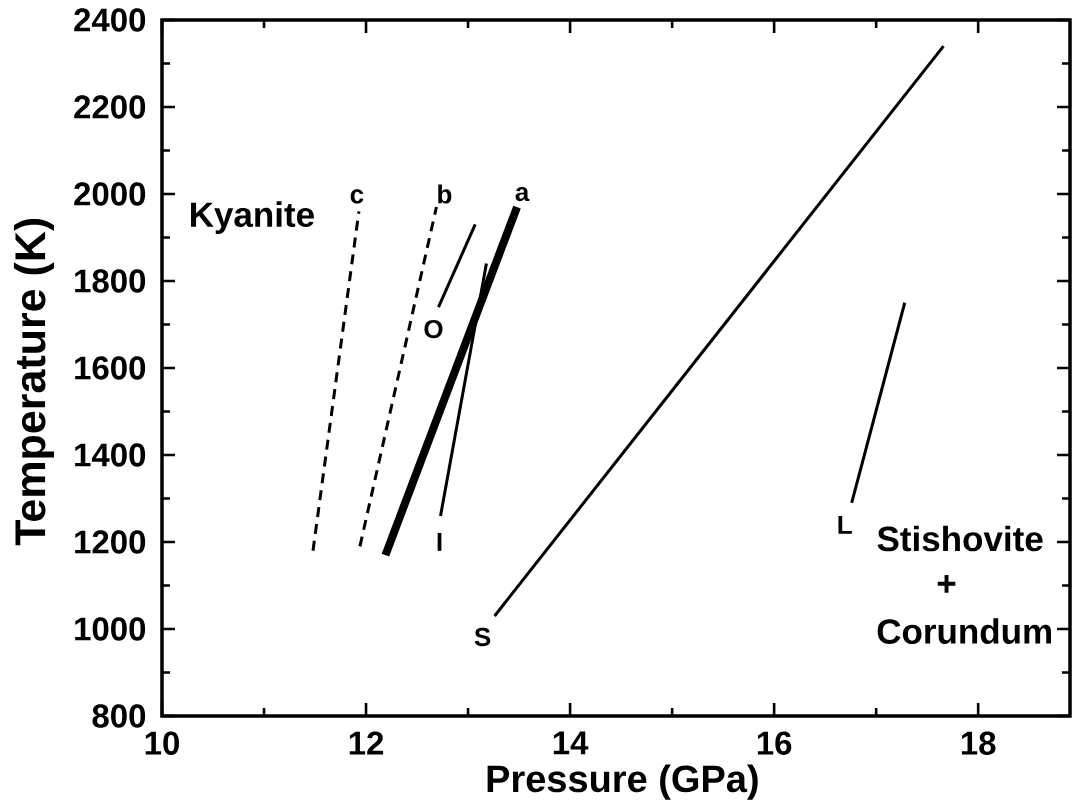  I want to click on y-tick-label: 1000, so click(110, 629).